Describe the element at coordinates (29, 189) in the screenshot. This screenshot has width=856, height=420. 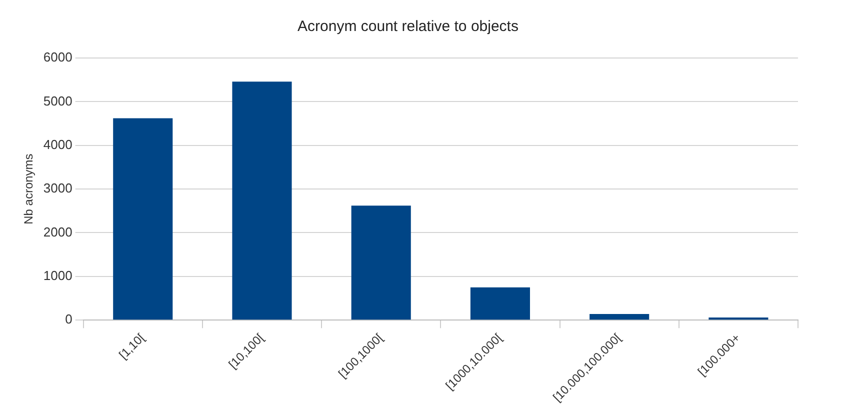
I see `y-axis-title: Nb acronyms` at that location.